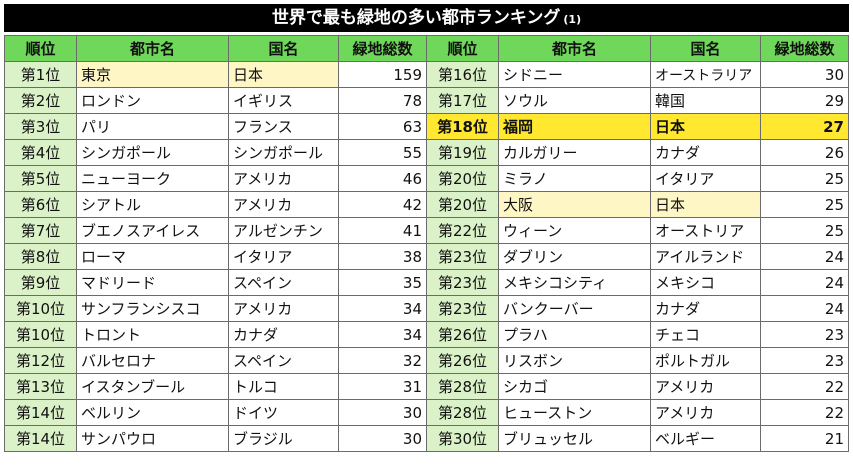 The image size is (853, 471). I want to click on count-cell-highlighted: 27, so click(804, 126).